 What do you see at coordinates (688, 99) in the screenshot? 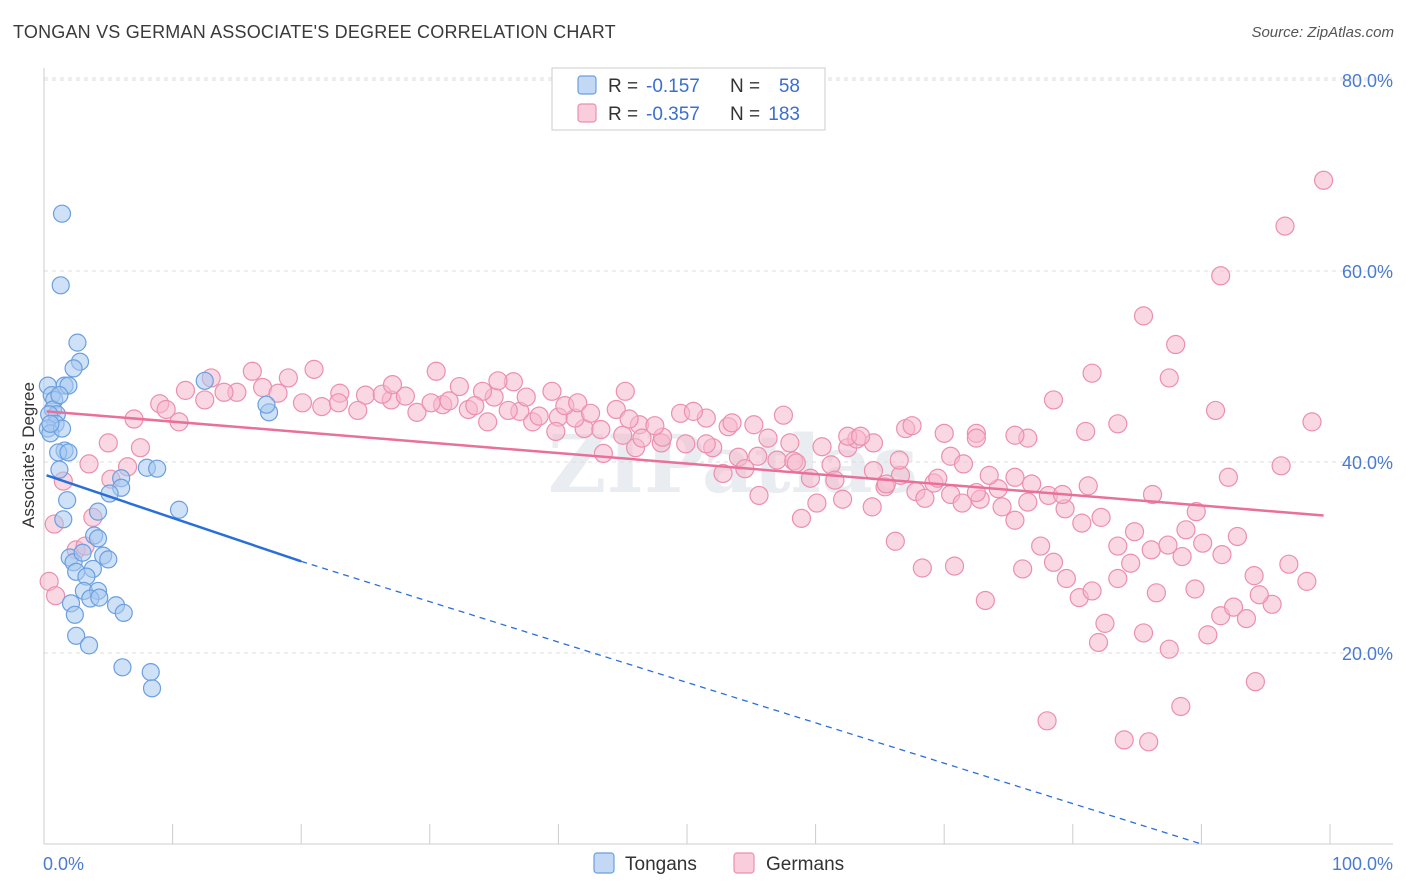
I see `stats-legend: R = -0.157 N = 58 R = -0.357 N = 183` at bounding box center [688, 99].